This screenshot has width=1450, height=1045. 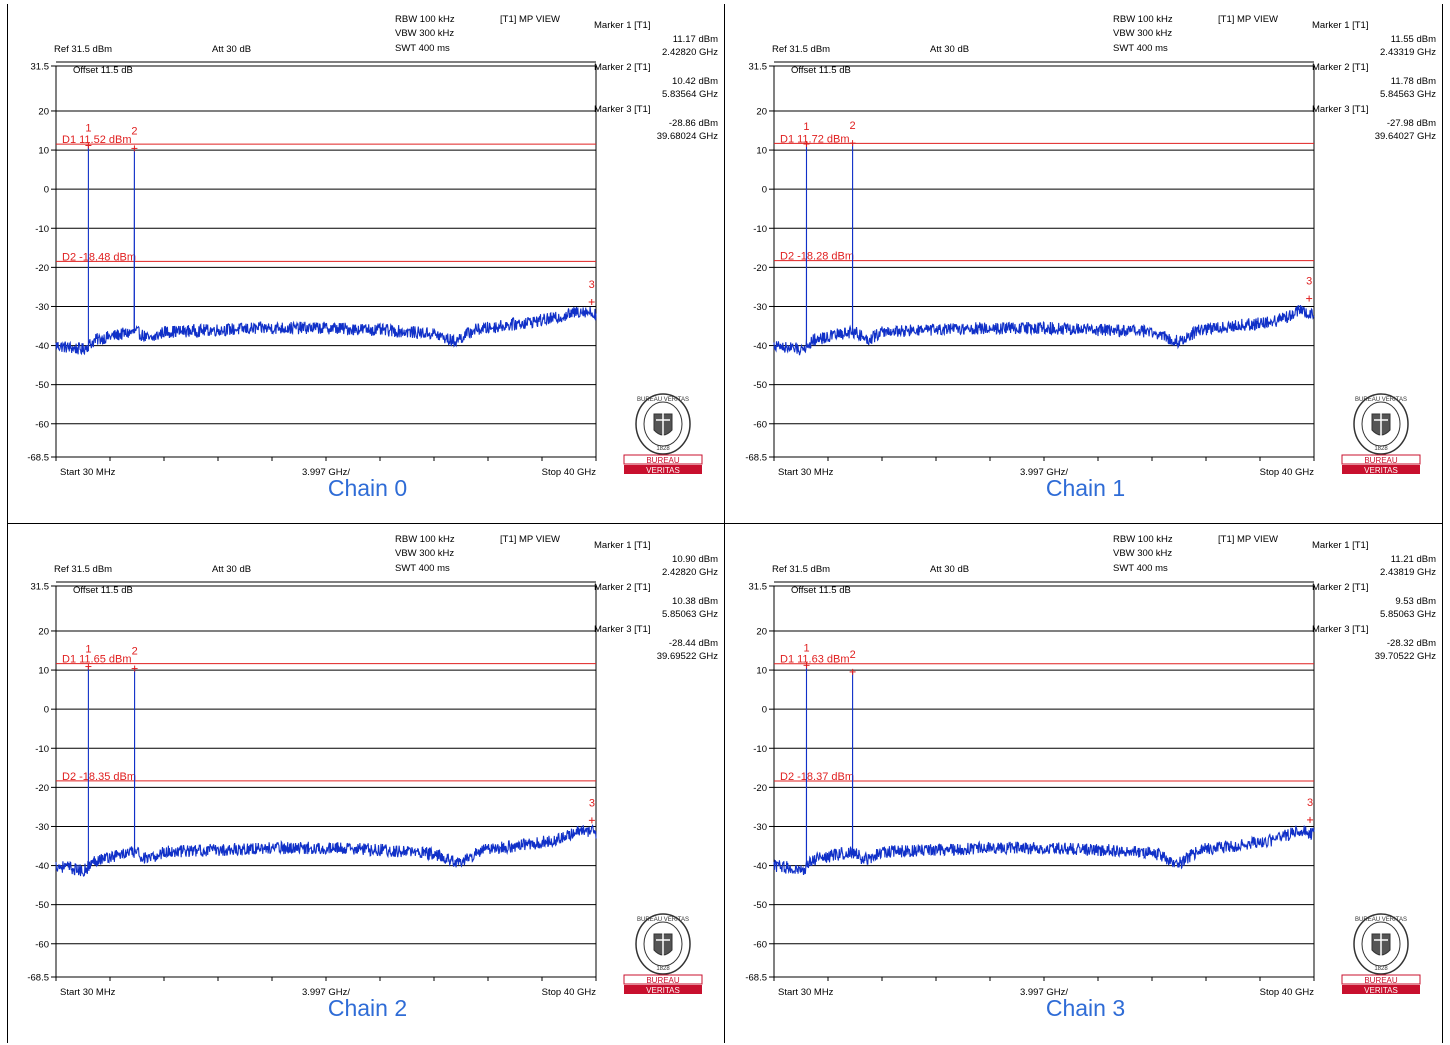 What do you see at coordinates (690, 572) in the screenshot?
I see `marker-frequency: 2.42820 GHz` at bounding box center [690, 572].